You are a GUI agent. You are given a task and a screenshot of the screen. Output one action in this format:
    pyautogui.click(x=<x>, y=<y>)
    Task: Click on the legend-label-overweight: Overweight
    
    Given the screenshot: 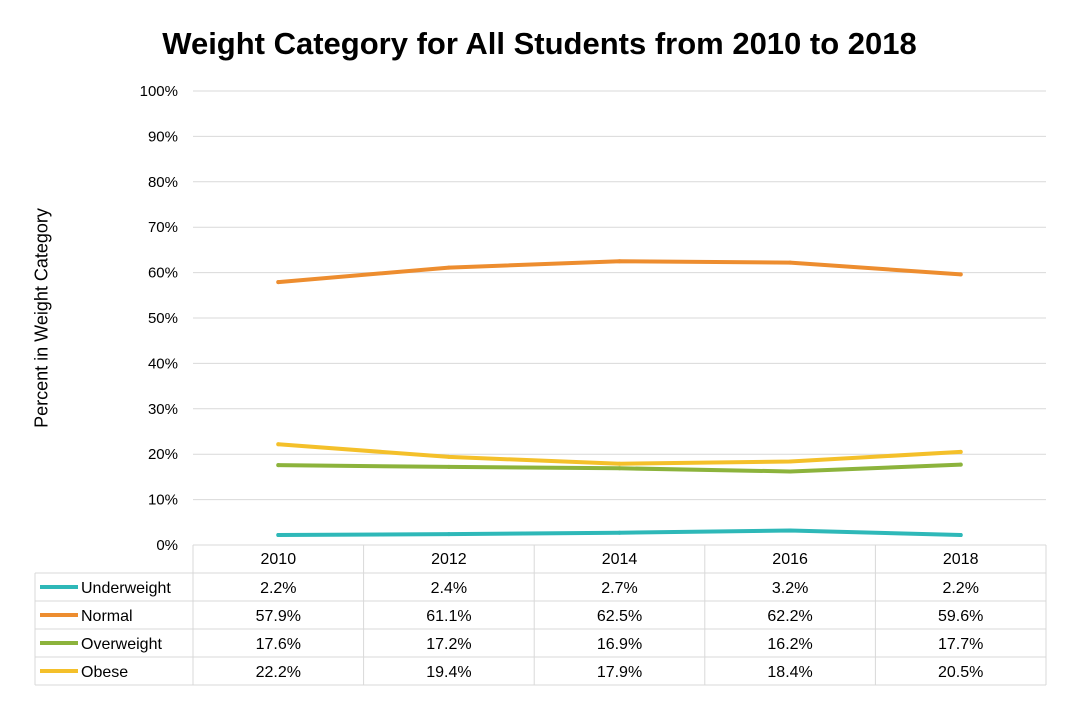 What is the action you would take?
    pyautogui.click(x=121, y=644)
    